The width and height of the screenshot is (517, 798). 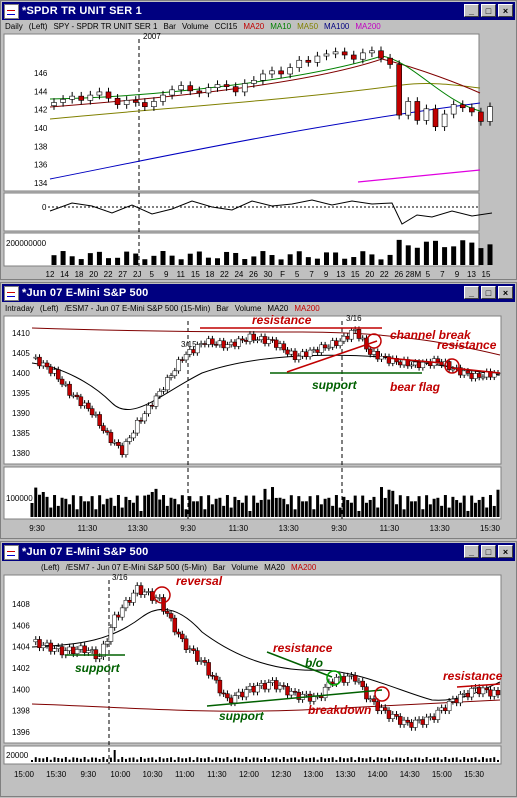 What do you see at coordinates (195, 26) in the screenshot?
I see `volume-label: Volume` at bounding box center [195, 26].